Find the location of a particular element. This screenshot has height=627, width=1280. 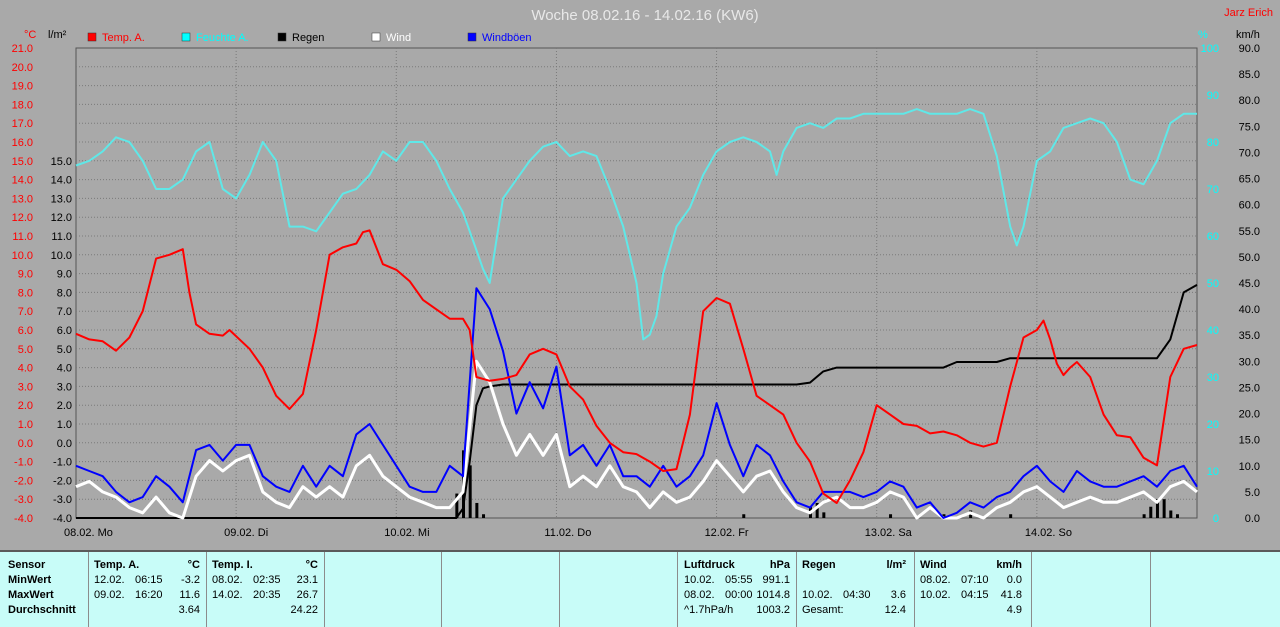

stats-value: -3.2 is located at coordinates (190, 580).